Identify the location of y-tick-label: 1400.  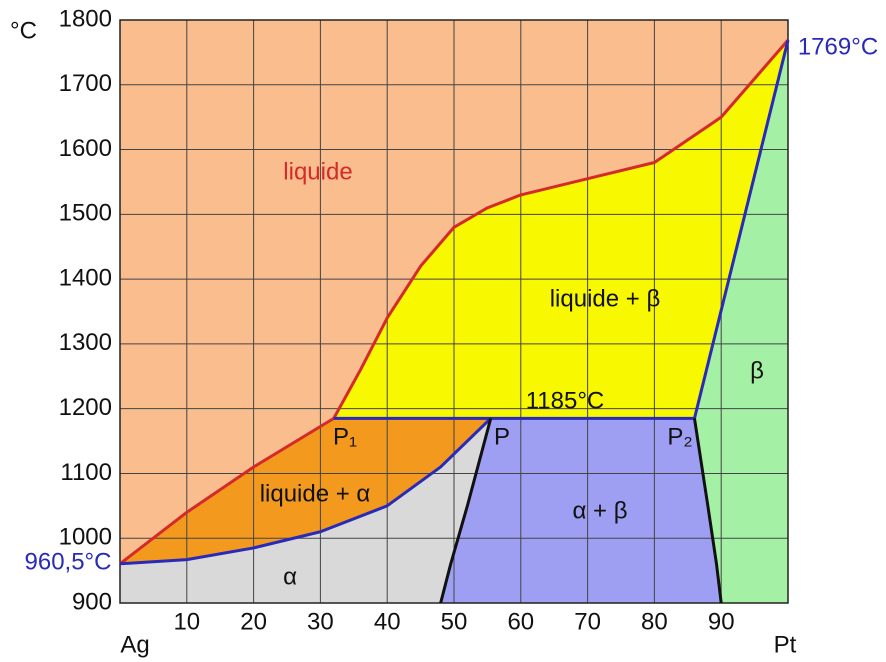
(85, 277).